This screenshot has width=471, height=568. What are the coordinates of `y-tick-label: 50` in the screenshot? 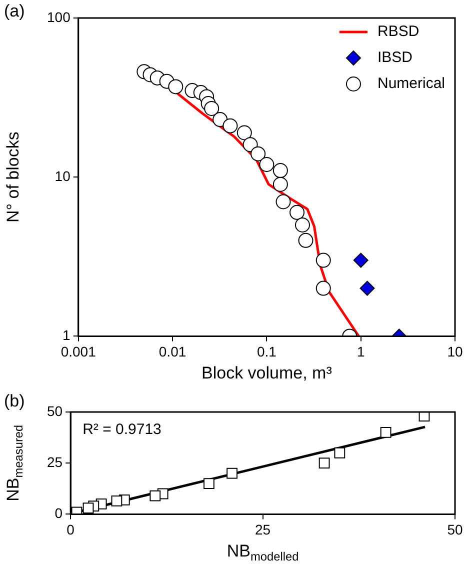 It's located at (54, 410).